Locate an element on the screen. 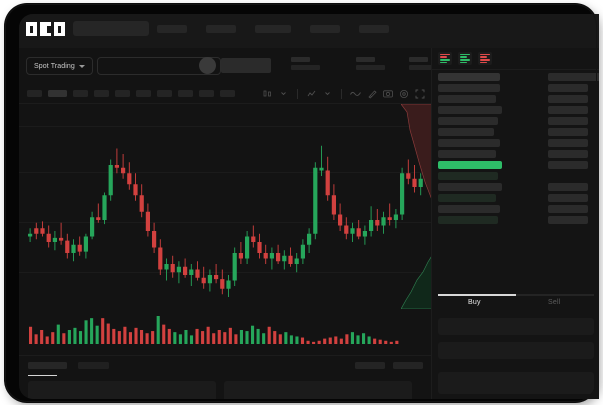 The height and width of the screenshot is (405, 603). bottom-card-right is located at coordinates (318, 390).